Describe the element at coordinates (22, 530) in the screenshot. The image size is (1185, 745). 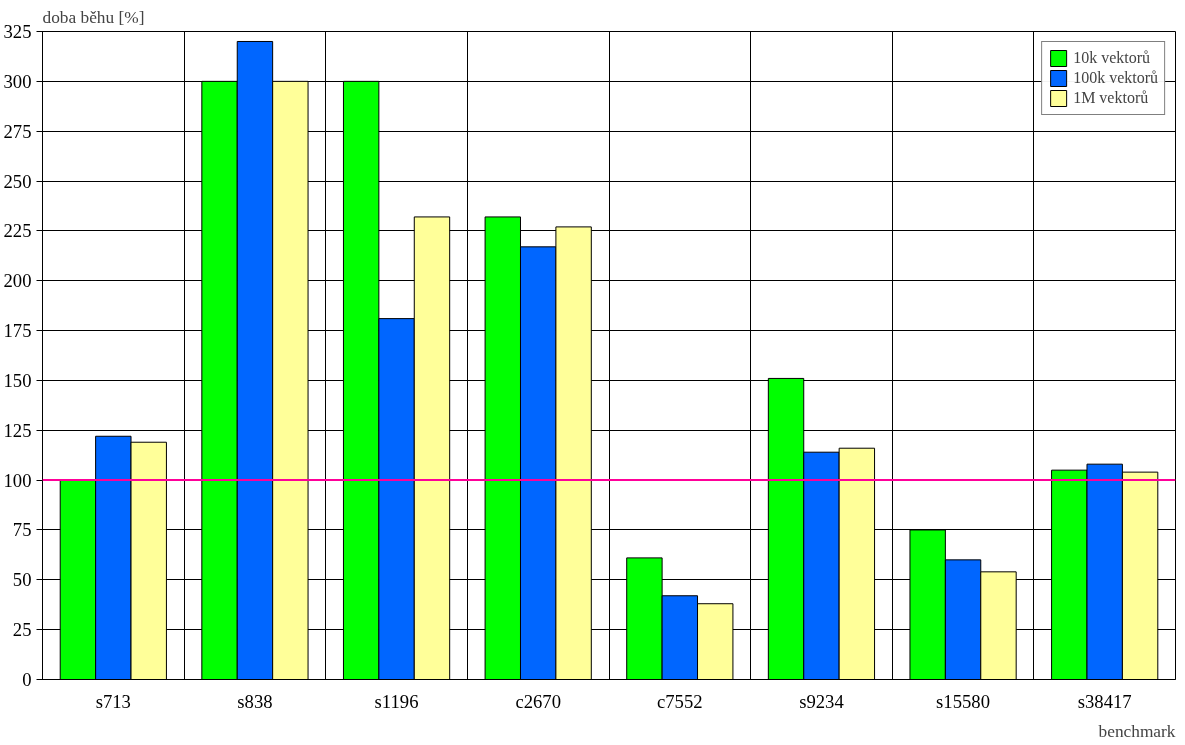
I see `y-tick-label: 75` at that location.